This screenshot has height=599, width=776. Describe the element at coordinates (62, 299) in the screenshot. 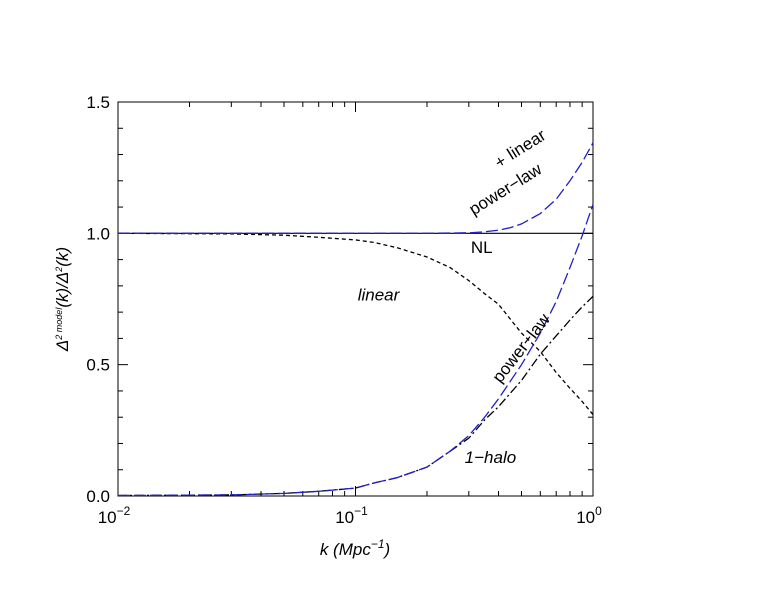

I see `y-axis-title: Δ2 model(k)/Δ2(k)` at that location.